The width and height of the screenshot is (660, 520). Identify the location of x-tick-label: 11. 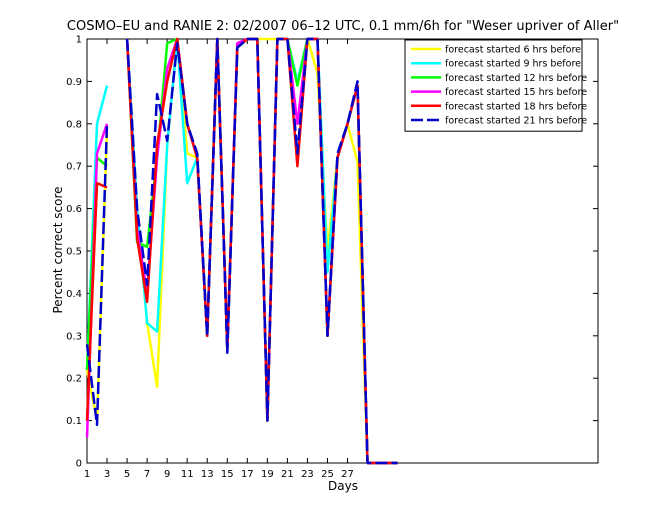
(187, 474).